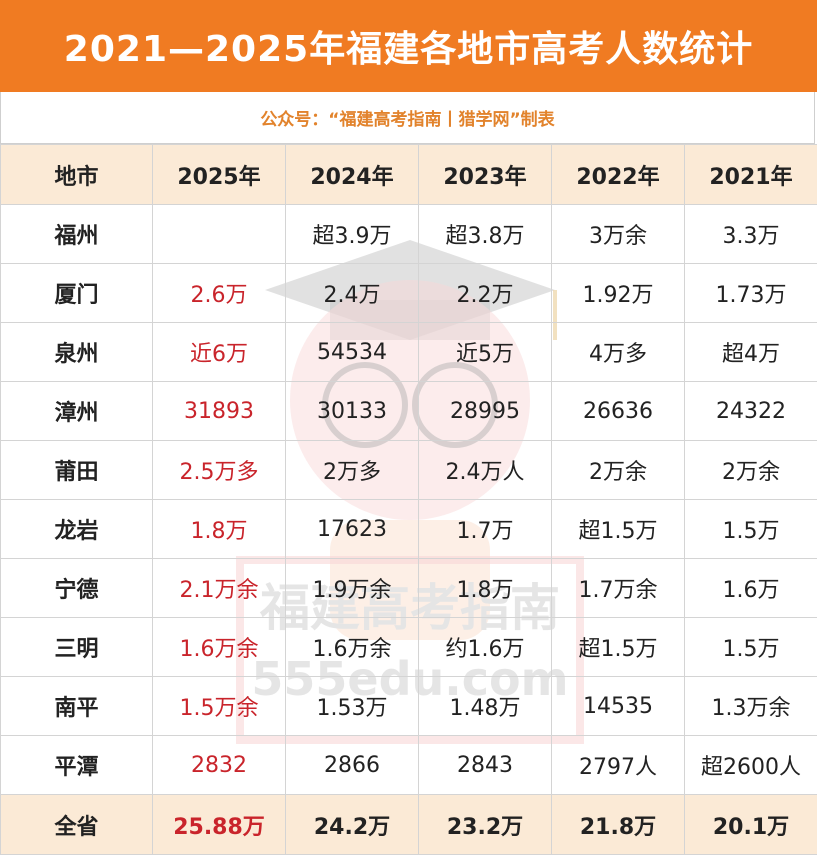  What do you see at coordinates (618, 470) in the screenshot?
I see `value-2022: 2万余` at bounding box center [618, 470].